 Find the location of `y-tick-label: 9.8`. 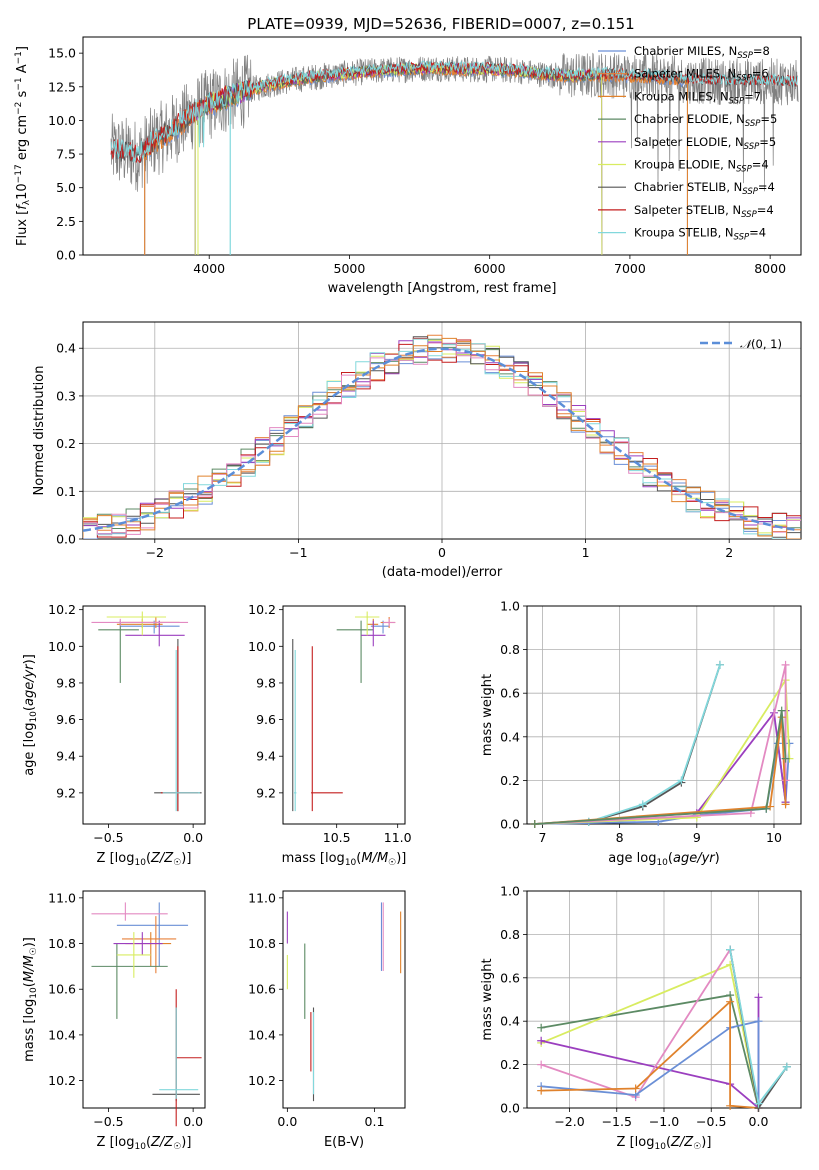

y-tick-label: 9.8 is located at coordinates (266, 682).